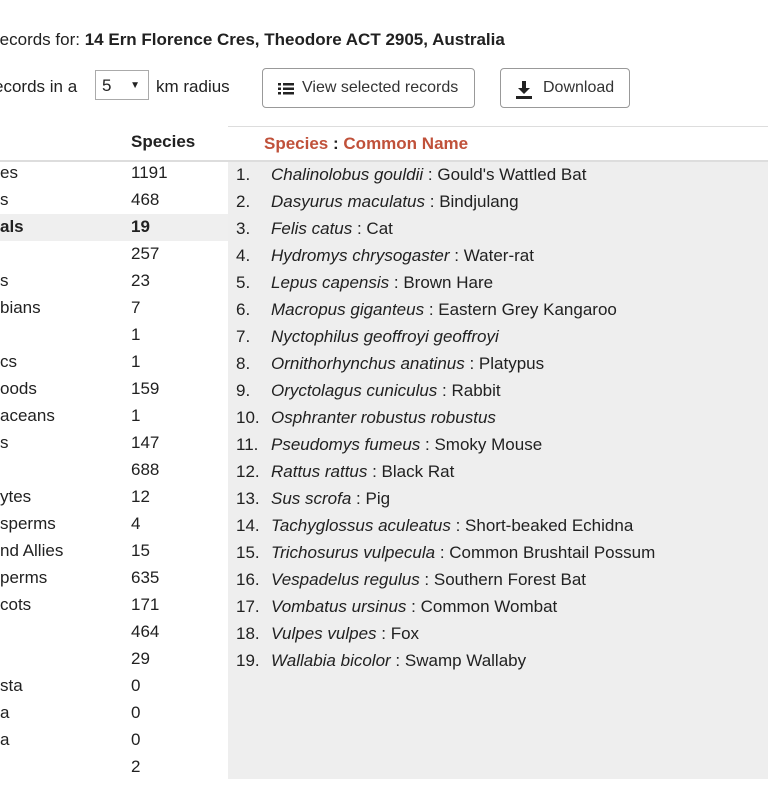 The height and width of the screenshot is (797, 768). I want to click on species-number: 11., so click(247, 444).